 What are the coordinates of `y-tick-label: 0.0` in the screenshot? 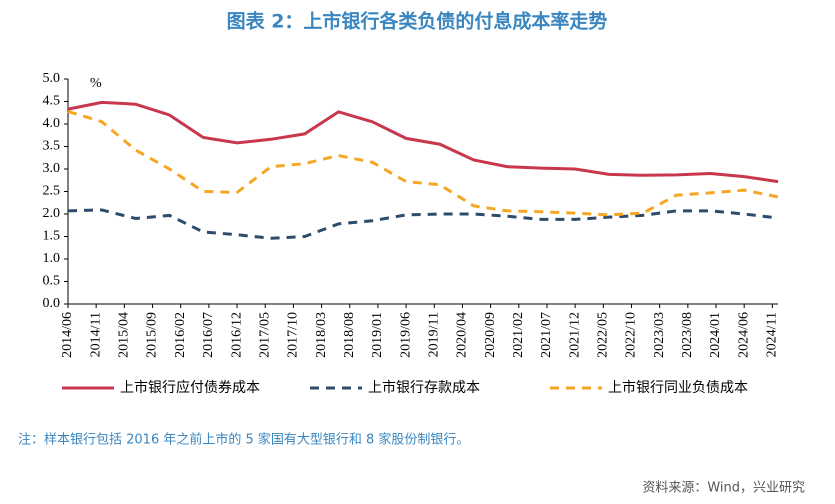 It's located at (52, 303).